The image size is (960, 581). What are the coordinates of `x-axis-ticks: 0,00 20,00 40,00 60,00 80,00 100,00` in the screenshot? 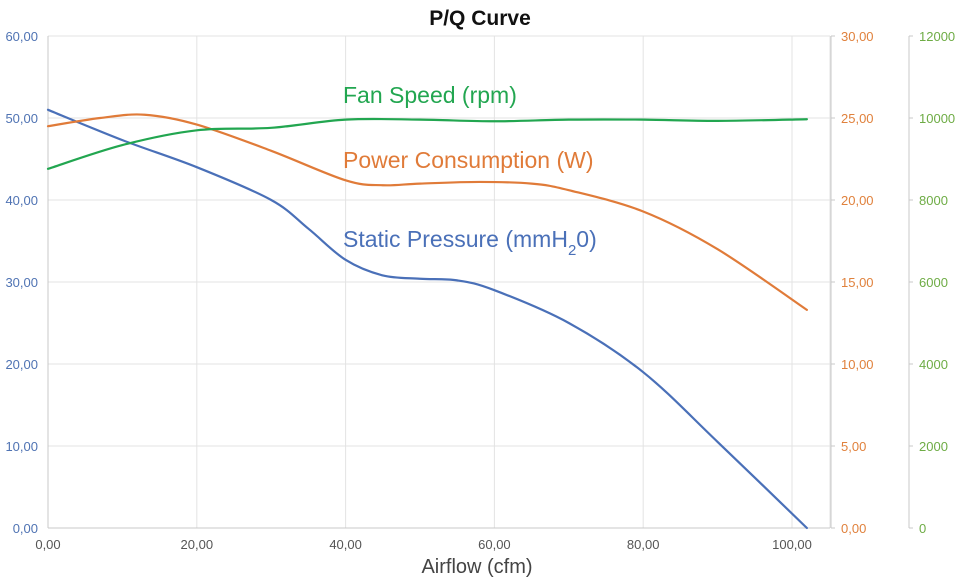 It's located at (423, 544).